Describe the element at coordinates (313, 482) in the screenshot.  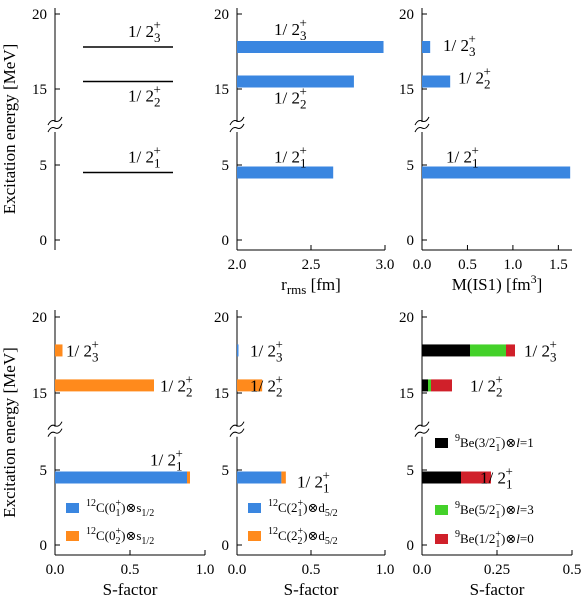
I see `bottom-middle-level-label: 1/ 21+` at that location.